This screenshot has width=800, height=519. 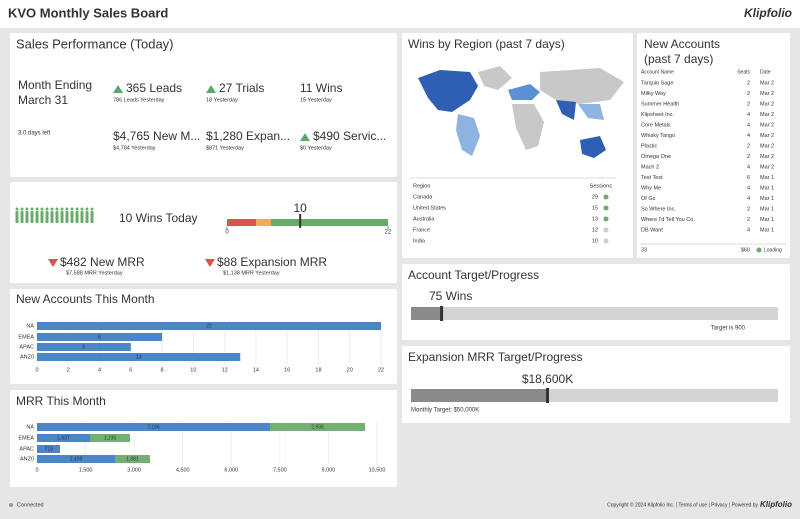 What do you see at coordinates (445, 411) in the screenshot?
I see `progress-target: Monthly Target: $50,000K` at bounding box center [445, 411].